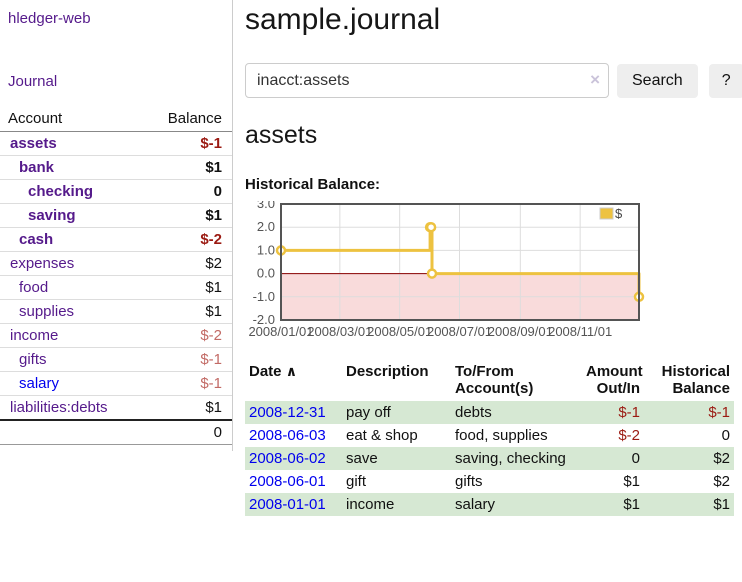  Describe the element at coordinates (613, 458) in the screenshot. I see `register-amount-cell: 0` at that location.